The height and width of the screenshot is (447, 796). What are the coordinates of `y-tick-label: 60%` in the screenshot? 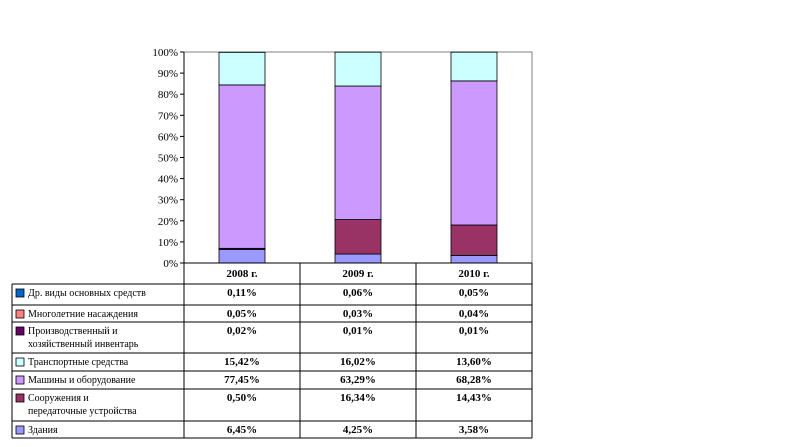 It's located at (168, 137).